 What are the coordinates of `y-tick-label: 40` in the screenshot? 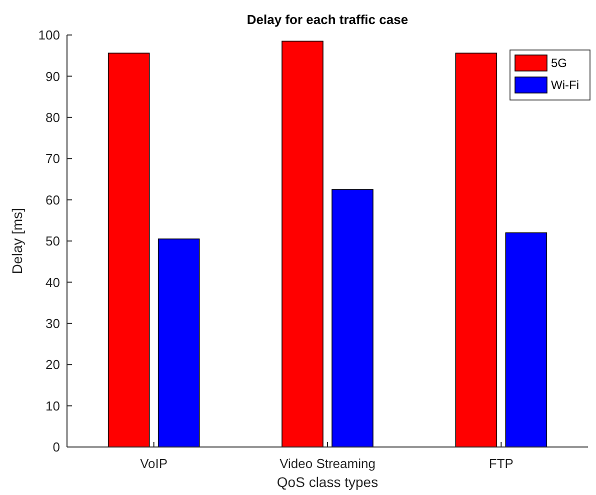 It's located at (53, 282).